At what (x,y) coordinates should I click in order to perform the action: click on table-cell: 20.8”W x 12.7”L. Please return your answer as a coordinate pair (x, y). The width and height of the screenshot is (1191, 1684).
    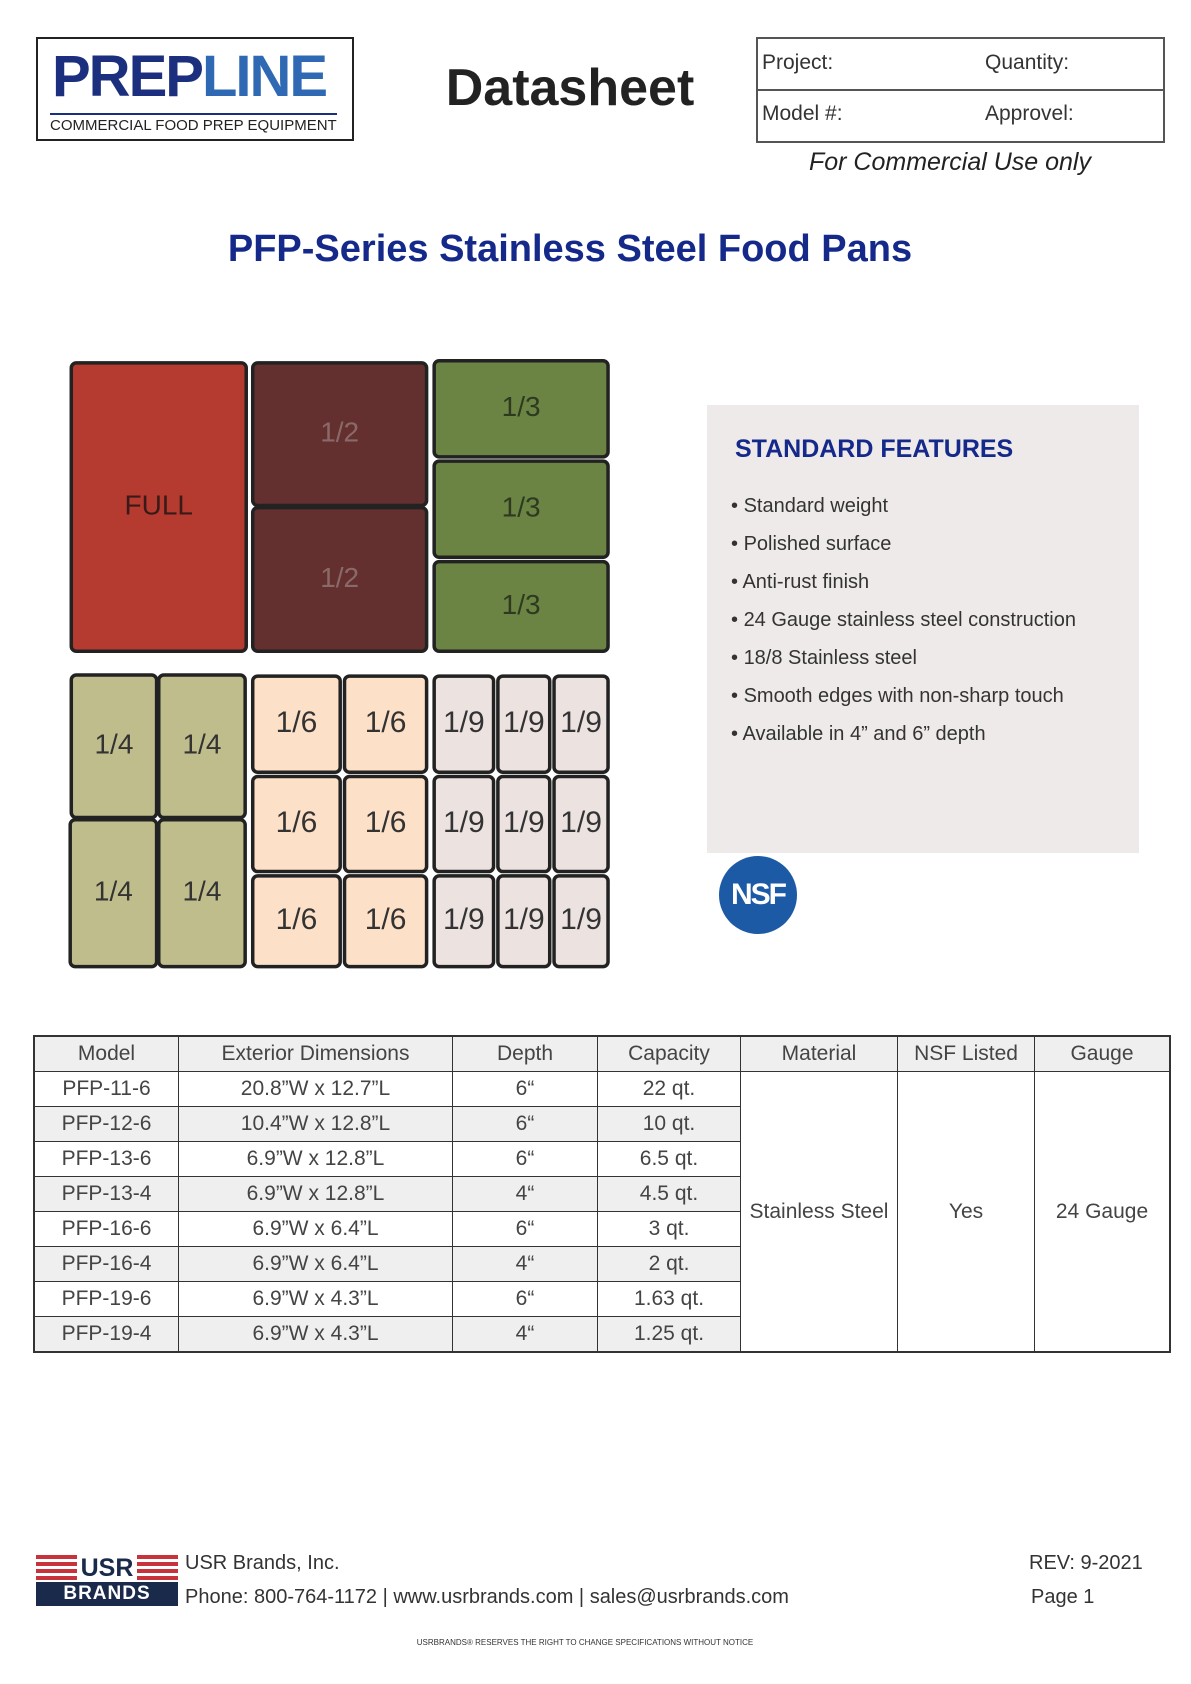
    Looking at the image, I should click on (315, 1089).